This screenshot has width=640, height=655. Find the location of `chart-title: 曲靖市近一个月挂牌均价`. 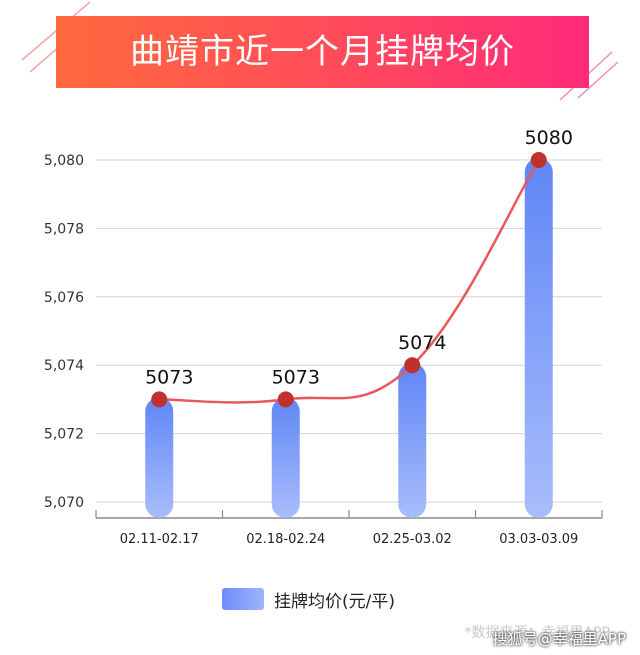

chart-title: 曲靖市近一个月挂牌均价 is located at coordinates (322, 52).